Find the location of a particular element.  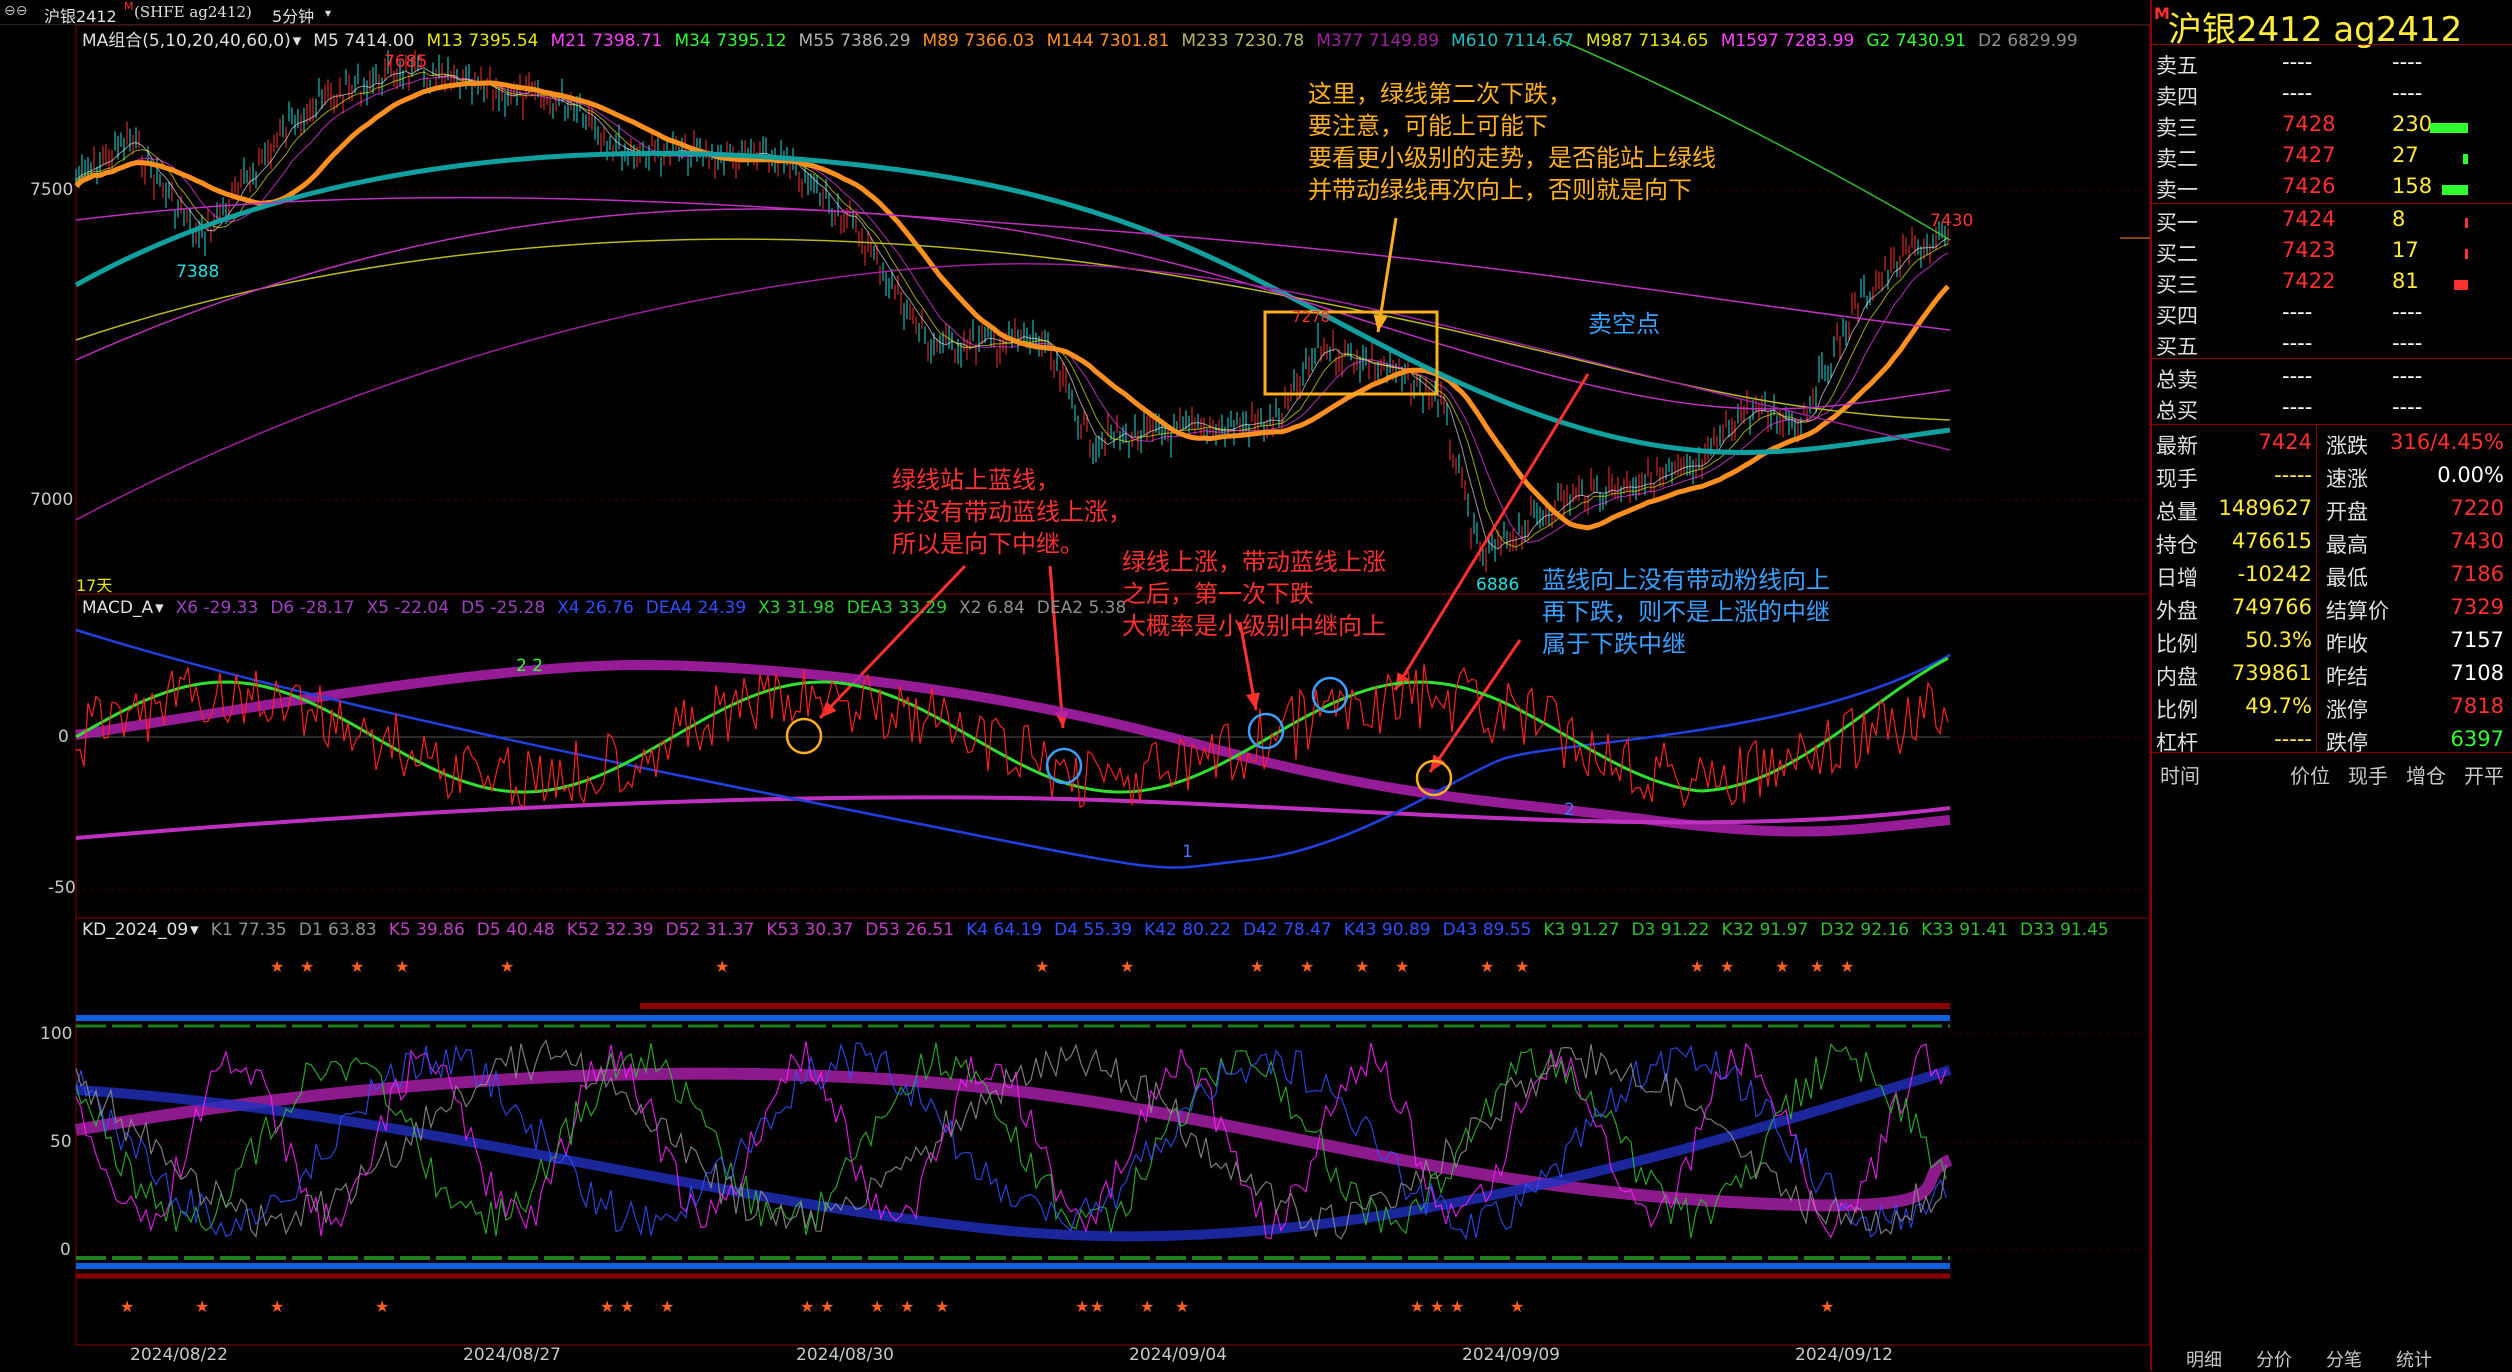

legend-item: D32 92.16 is located at coordinates (1865, 930).